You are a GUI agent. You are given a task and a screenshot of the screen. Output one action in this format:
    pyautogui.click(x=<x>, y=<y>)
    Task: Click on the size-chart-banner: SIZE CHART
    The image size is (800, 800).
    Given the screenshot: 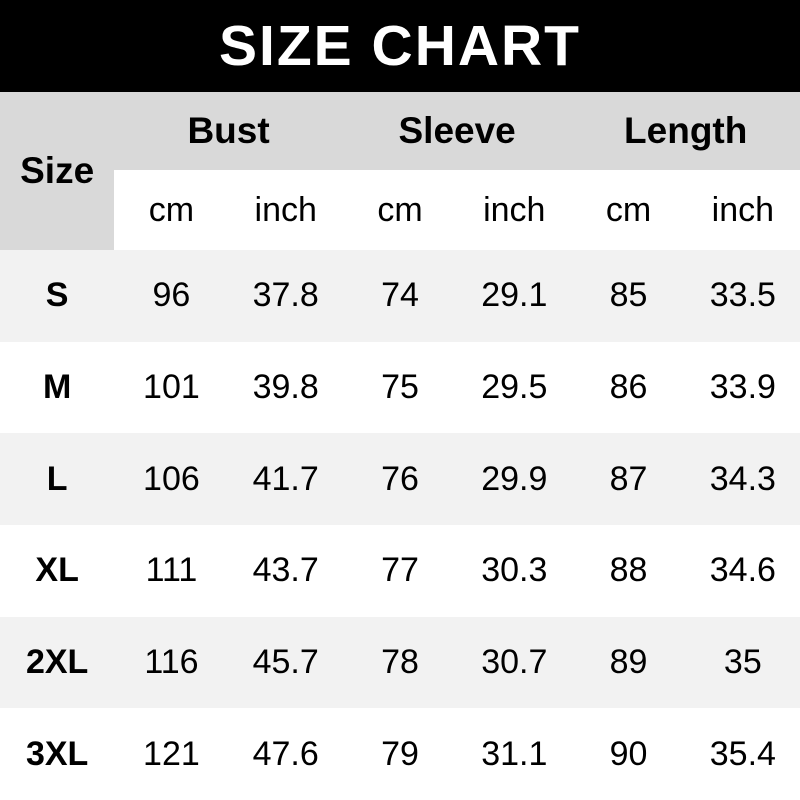 What is the action you would take?
    pyautogui.click(x=400, y=46)
    